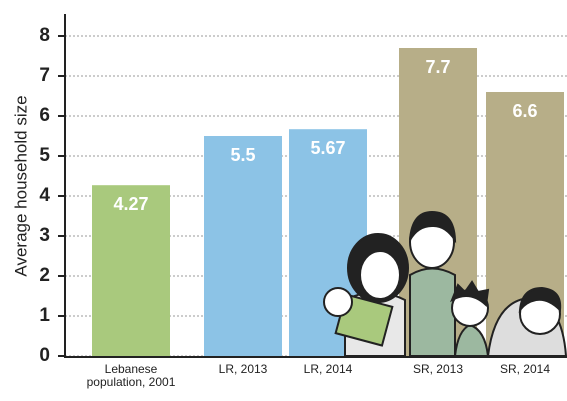  Describe the element at coordinates (380, 275) in the screenshot. I see `person-face` at that location.